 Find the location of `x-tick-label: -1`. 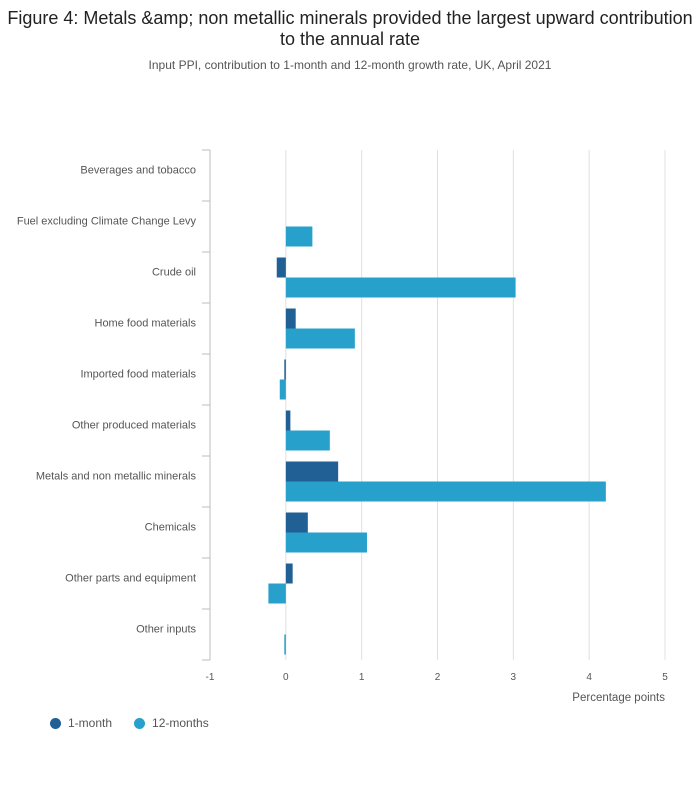

x-tick-label: -1 is located at coordinates (210, 677).